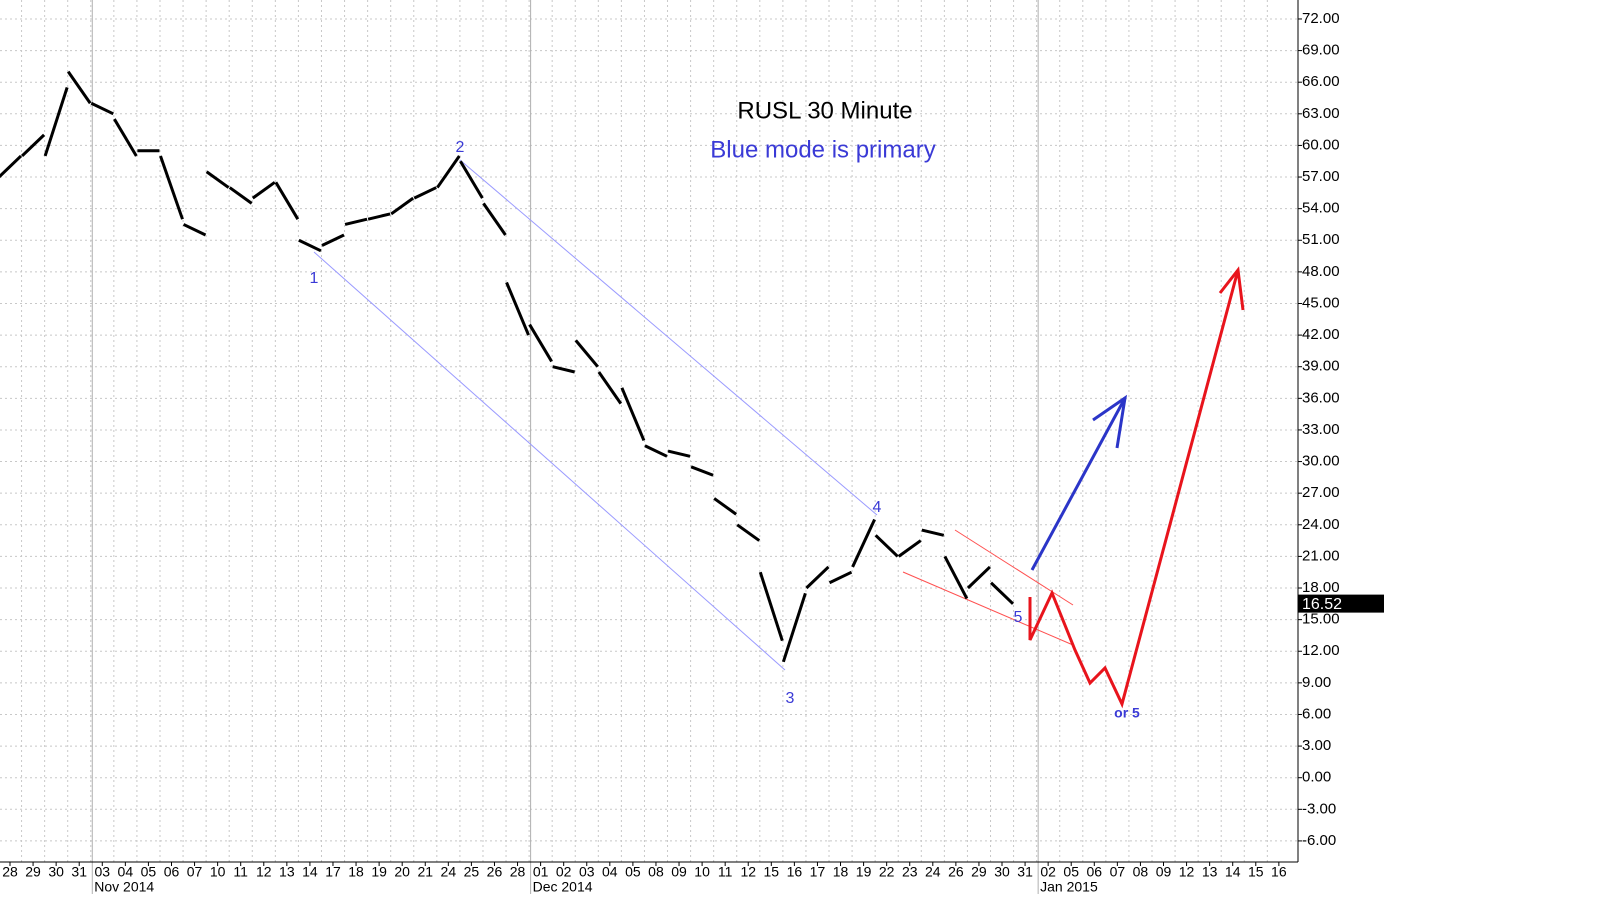 The width and height of the screenshot is (1600, 915). I want to click on y-tick-label: 15.00, so click(1321, 619).